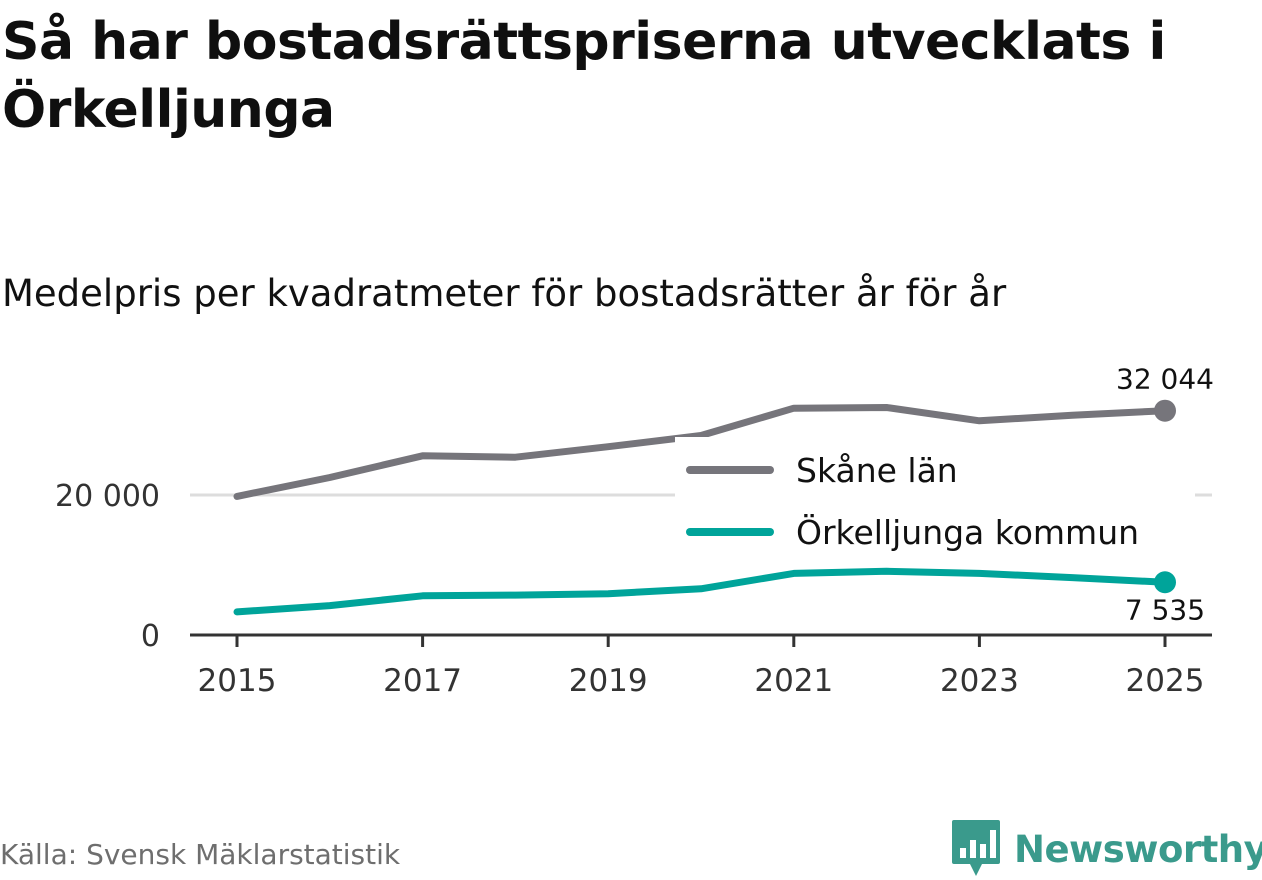 This screenshot has height=880, width=1262. I want to click on x-tick-label: 2017, so click(422, 681).